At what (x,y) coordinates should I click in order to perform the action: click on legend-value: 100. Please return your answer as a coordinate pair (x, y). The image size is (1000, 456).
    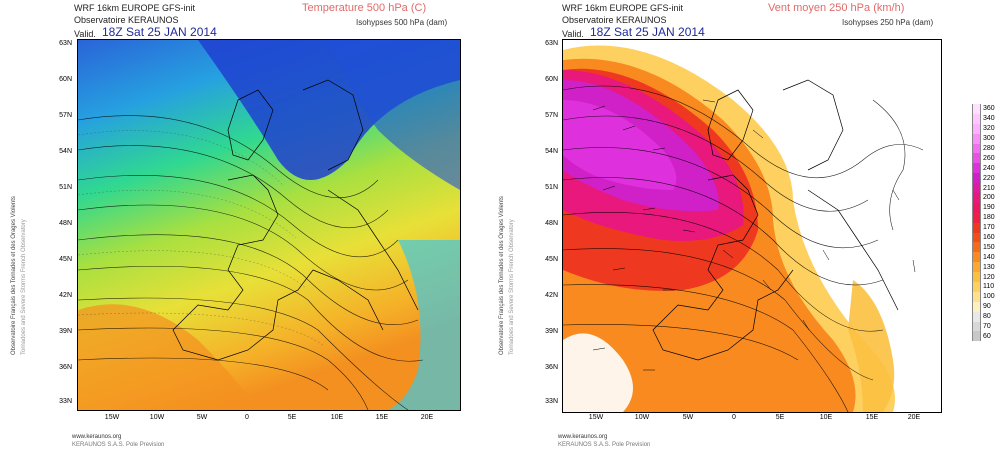
    Looking at the image, I should click on (989, 297).